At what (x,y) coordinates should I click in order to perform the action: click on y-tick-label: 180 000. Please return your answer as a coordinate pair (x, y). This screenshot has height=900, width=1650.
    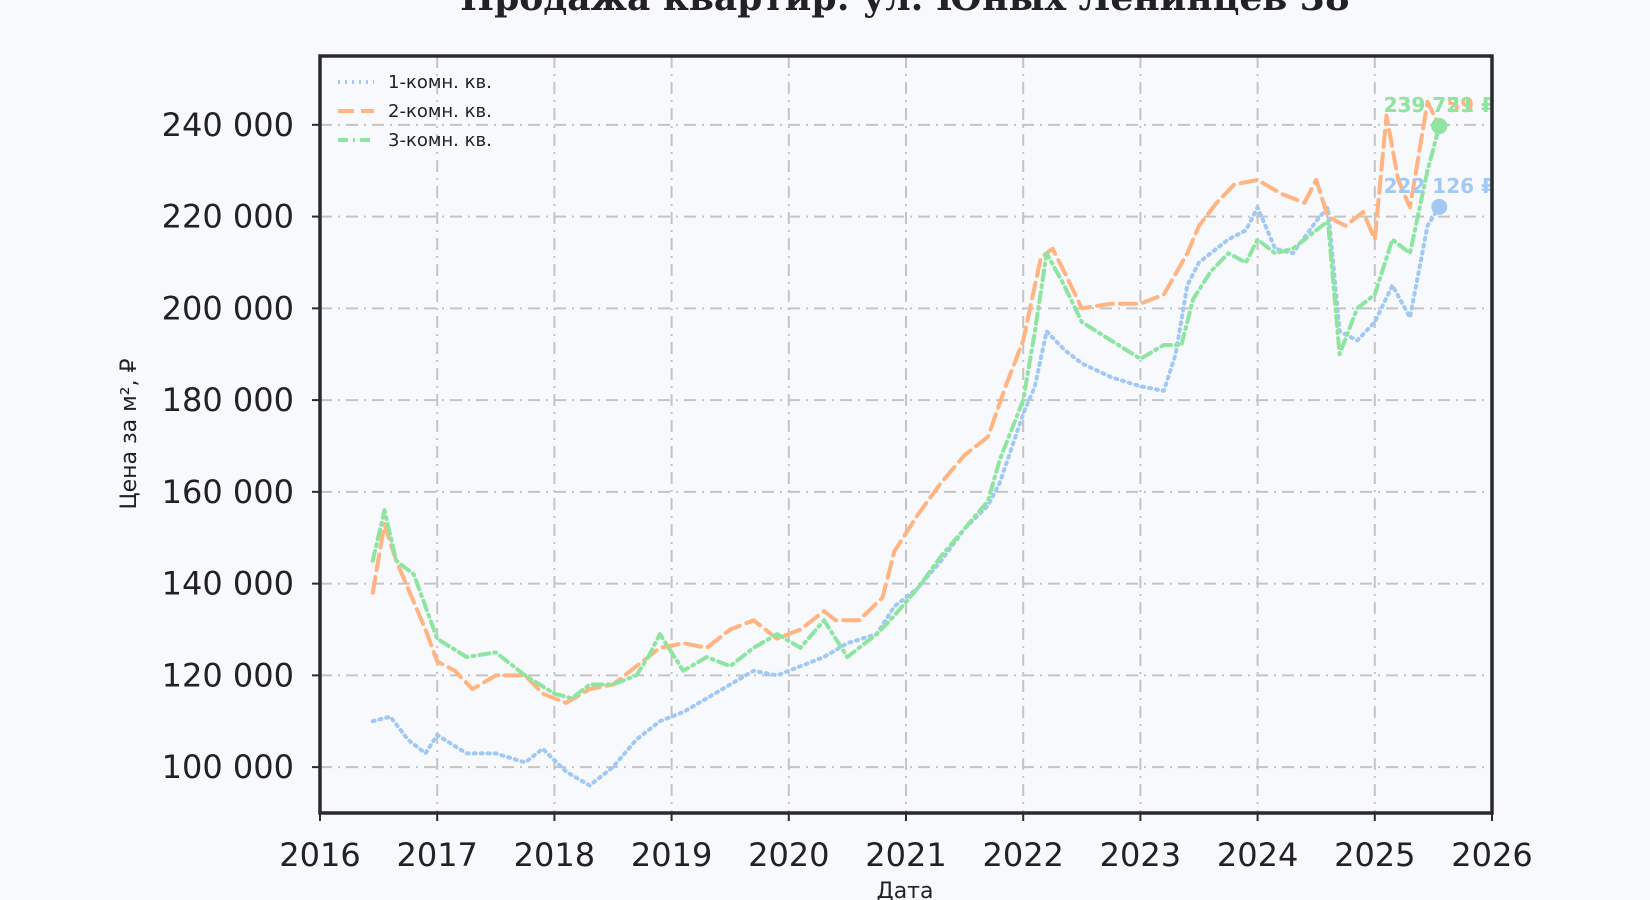
    Looking at the image, I should click on (228, 400).